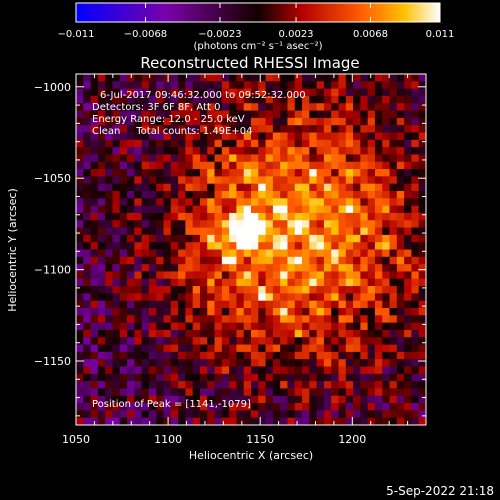 The width and height of the screenshot is (500, 500). I want to click on annotation-time-range: 6-Jul-2017 09:46:32.000 to 09:52:32.000, so click(203, 95).